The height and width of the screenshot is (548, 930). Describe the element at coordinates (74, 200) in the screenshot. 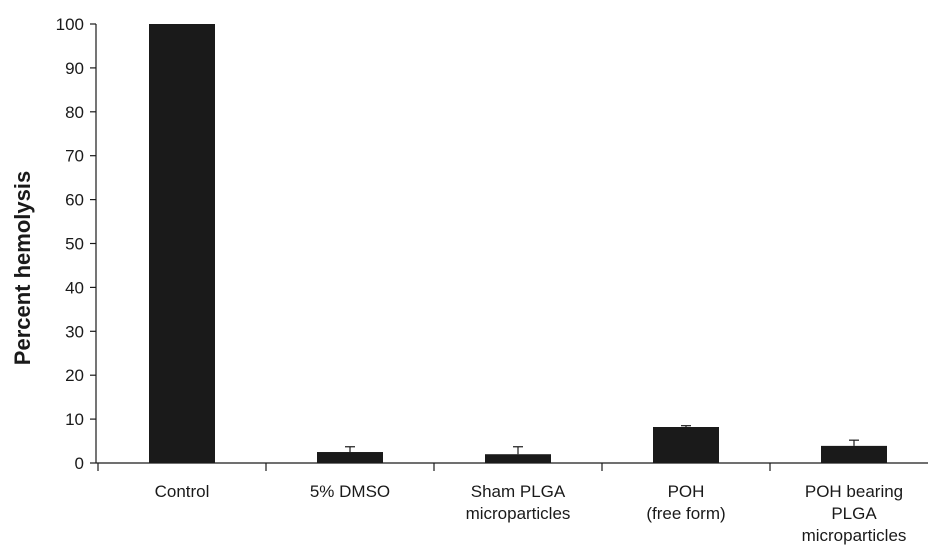

I see `y-tick-label: 60` at that location.